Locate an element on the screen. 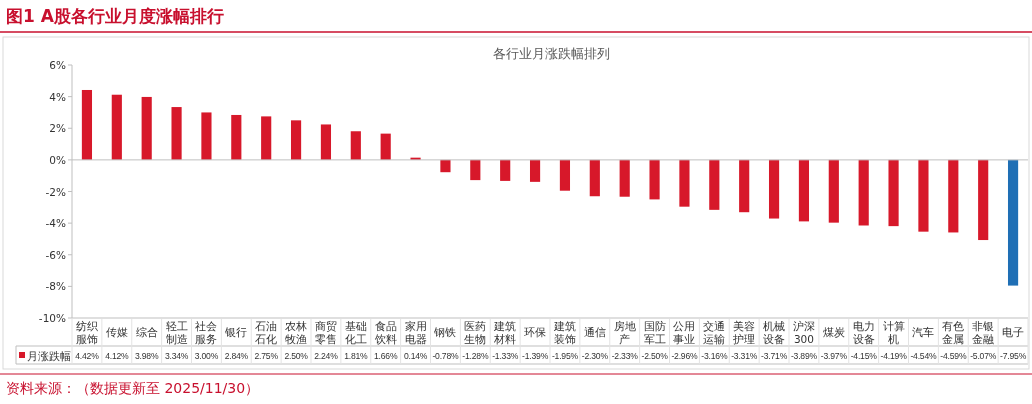  x-tick-label: 纺织服饰 is located at coordinates (86, 332).